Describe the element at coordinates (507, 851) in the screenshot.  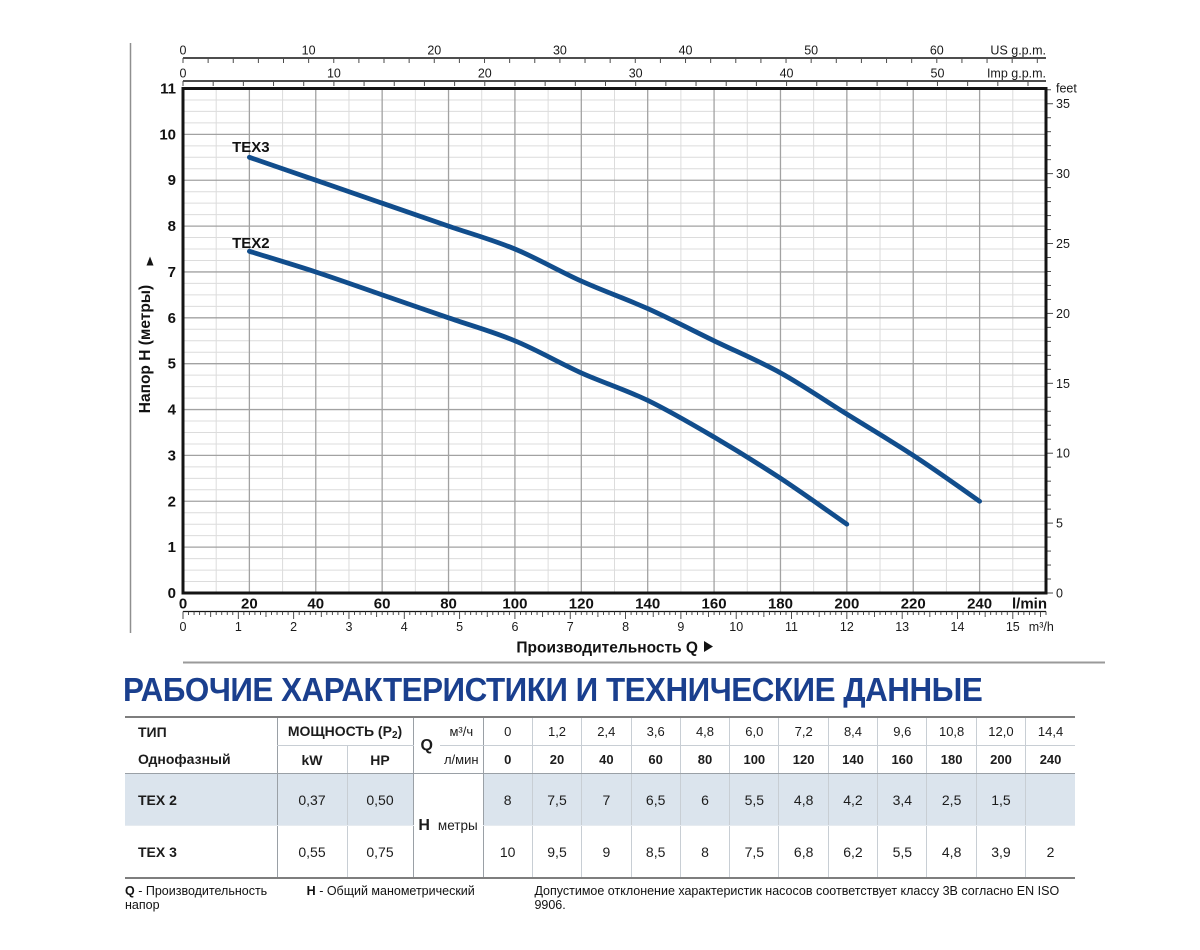
I see `h-value-cell: 10` at that location.